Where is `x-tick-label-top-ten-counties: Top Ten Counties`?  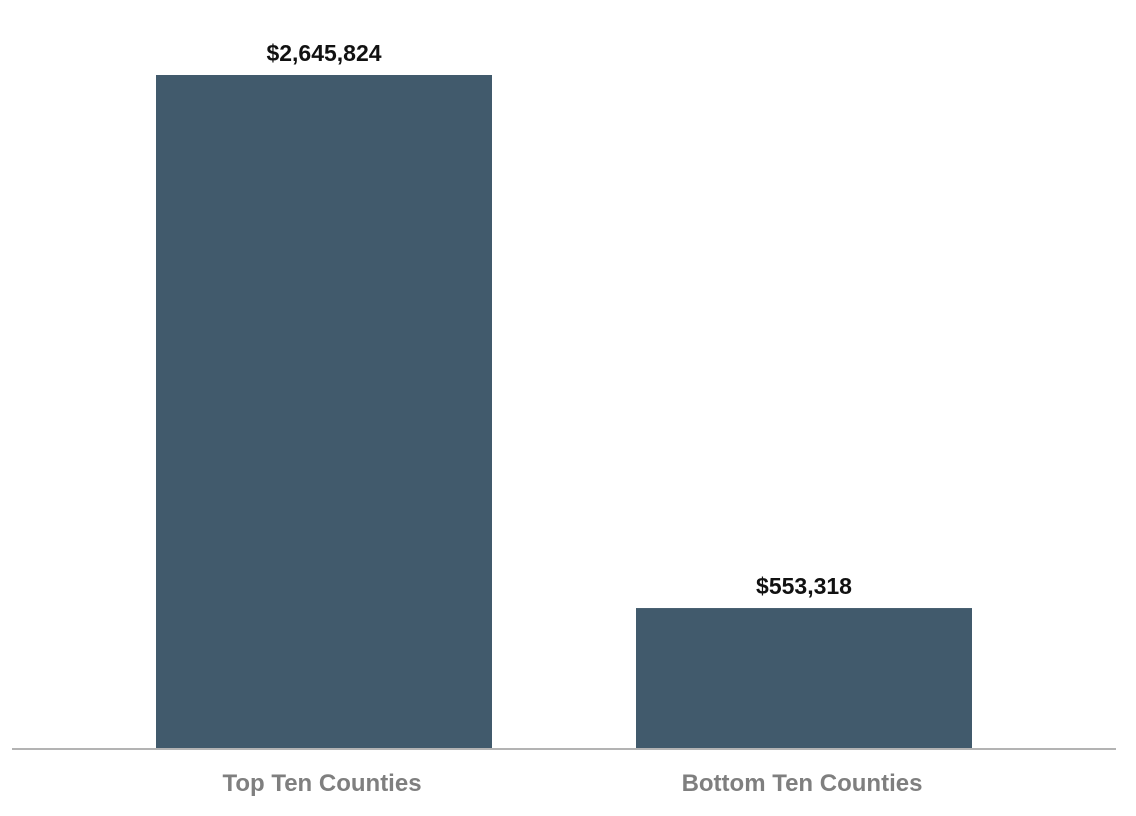 x-tick-label-top-ten-counties: Top Ten Counties is located at coordinates (321, 783).